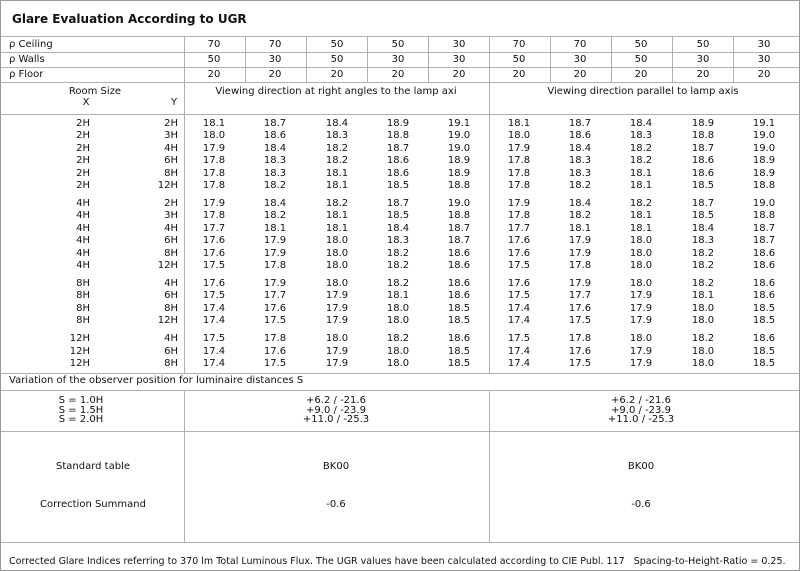  I want to click on variation-value: +11.0 / -25.3, so click(641, 420).